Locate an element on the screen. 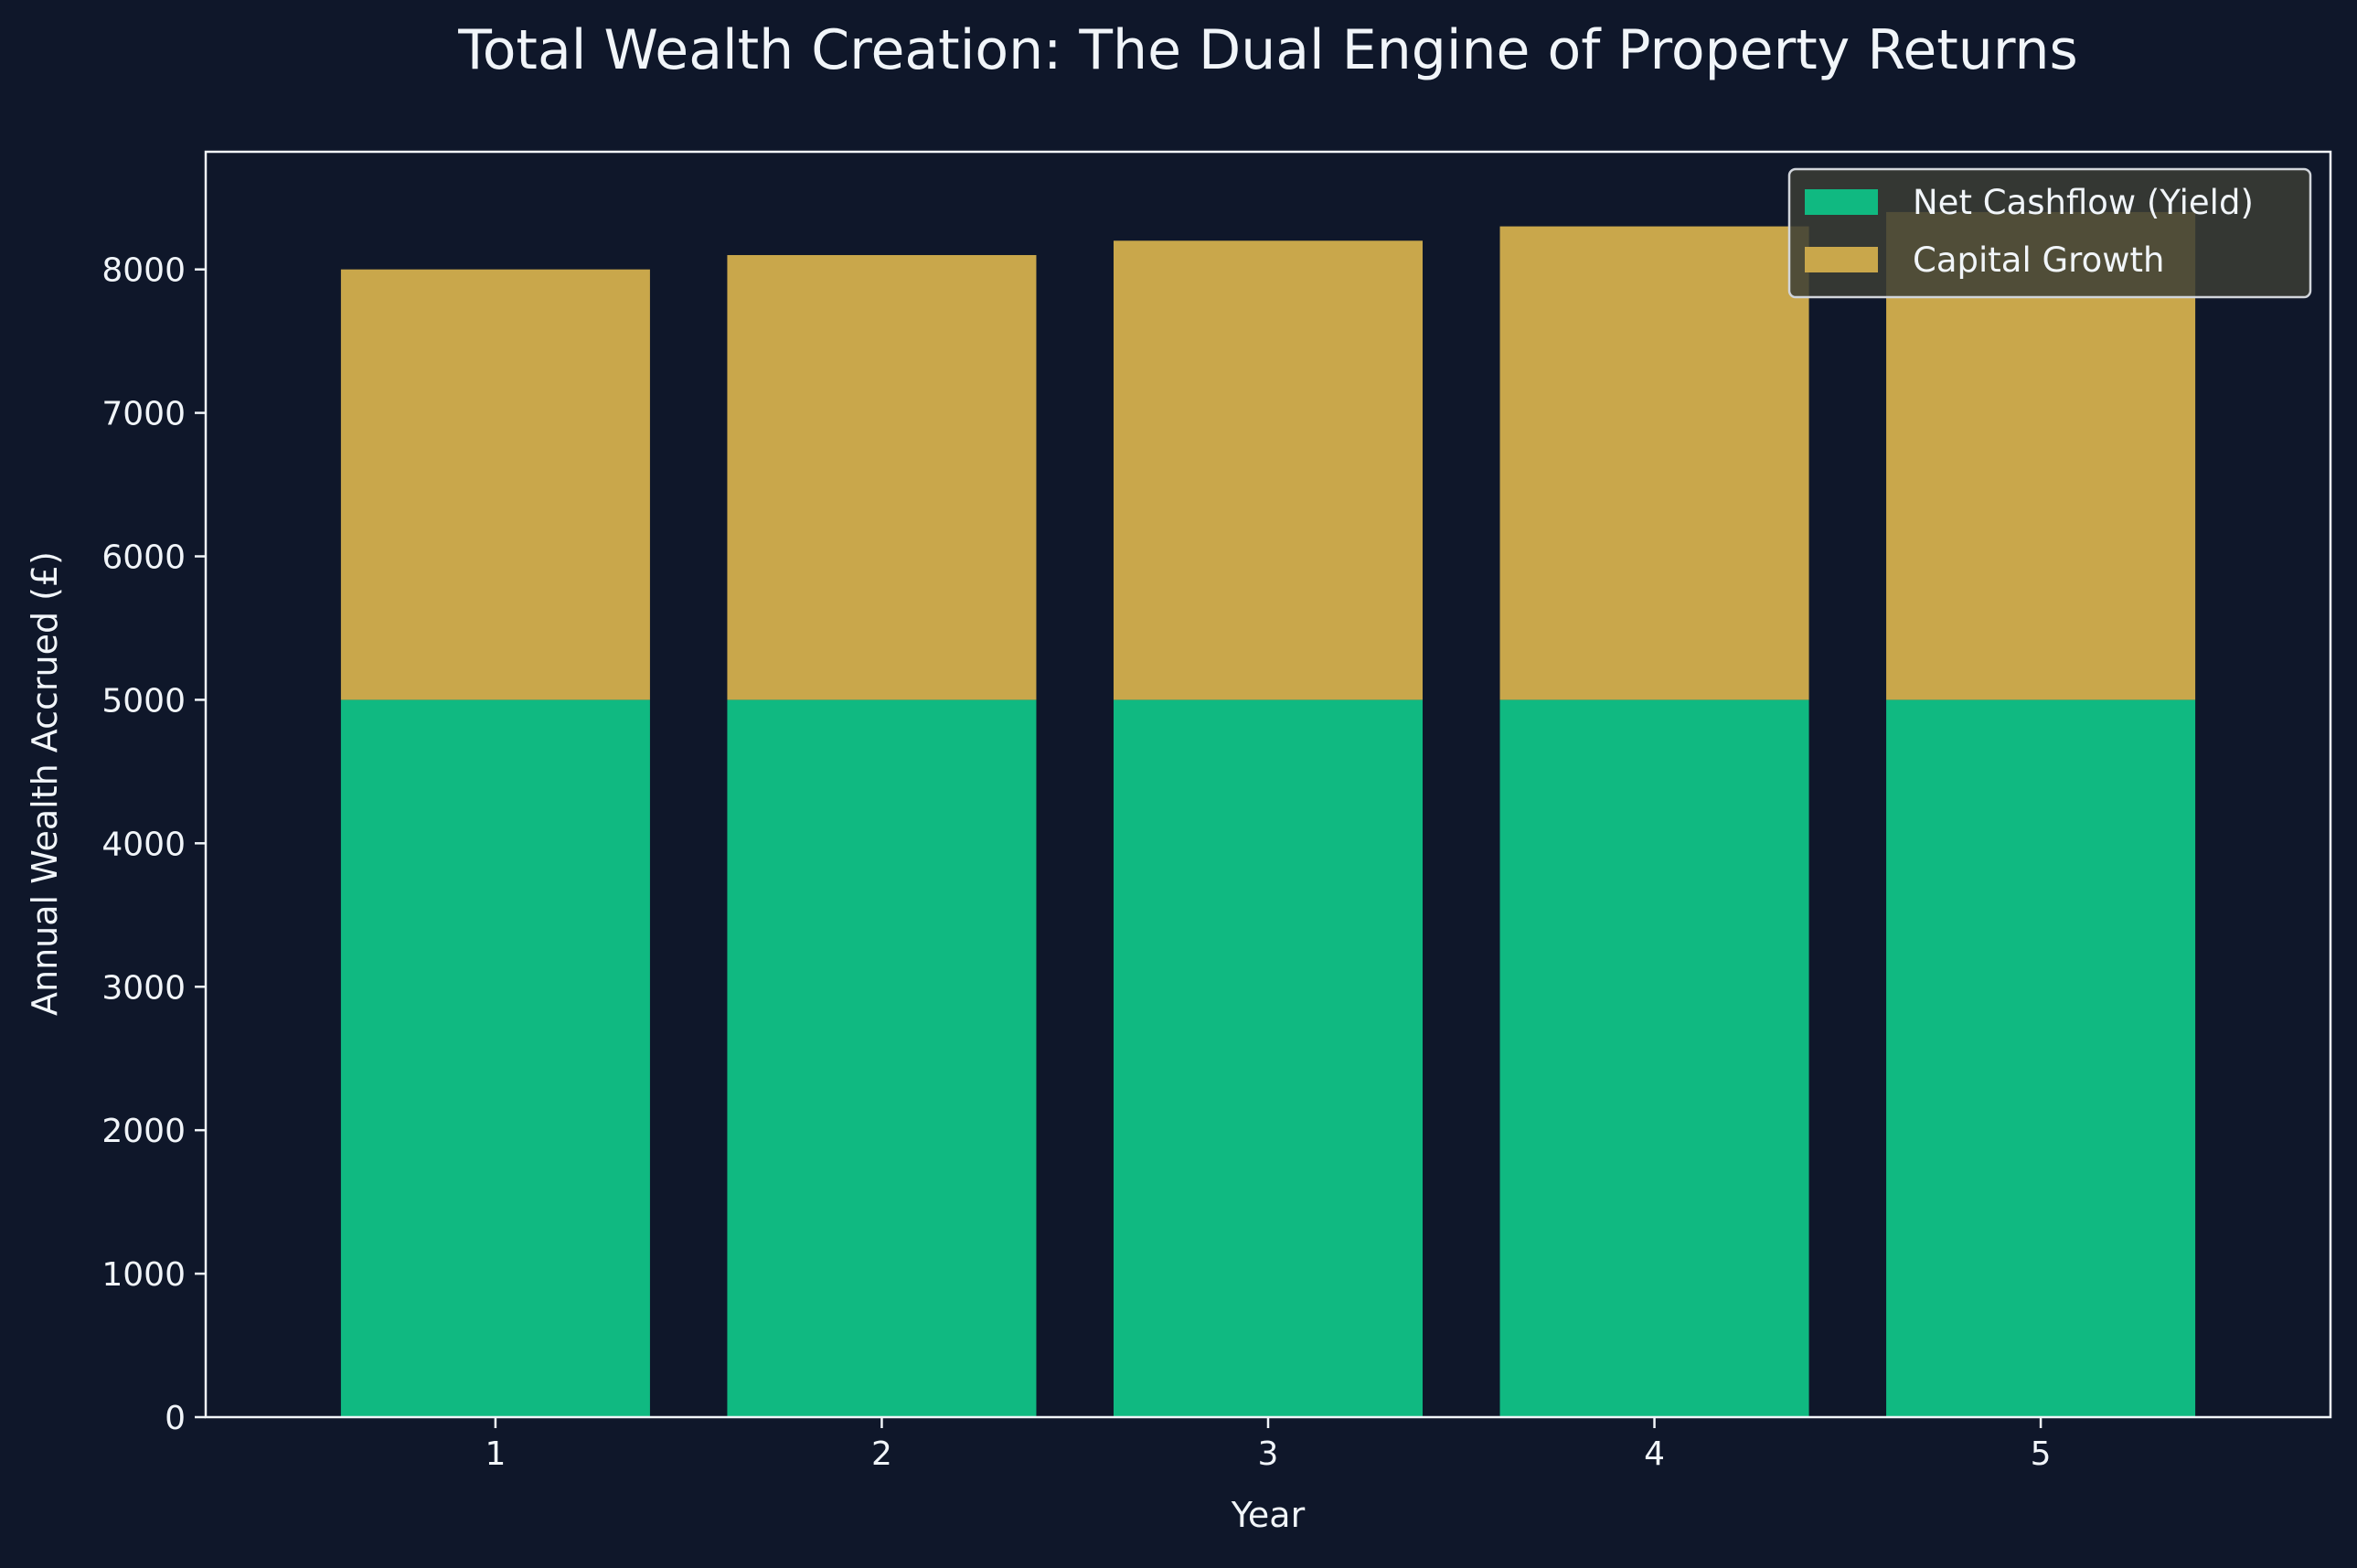 This screenshot has height=1568, width=2357. legend-box is located at coordinates (2050, 233).